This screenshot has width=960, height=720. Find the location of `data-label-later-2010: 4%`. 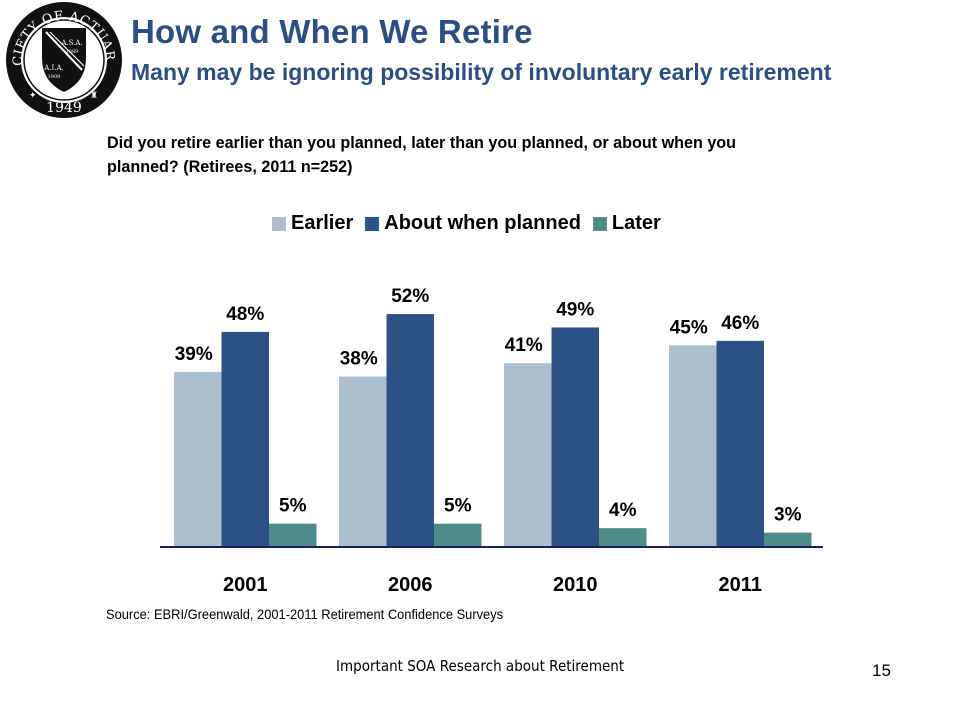

data-label-later-2010: 4% is located at coordinates (623, 510).